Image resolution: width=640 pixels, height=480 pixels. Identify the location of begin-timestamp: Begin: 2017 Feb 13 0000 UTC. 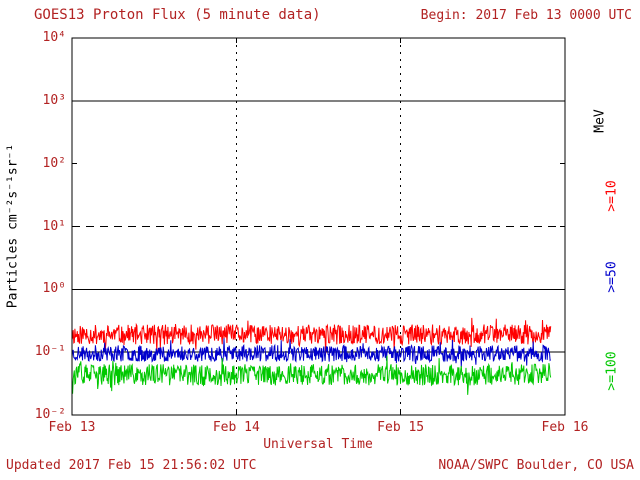
(526, 15).